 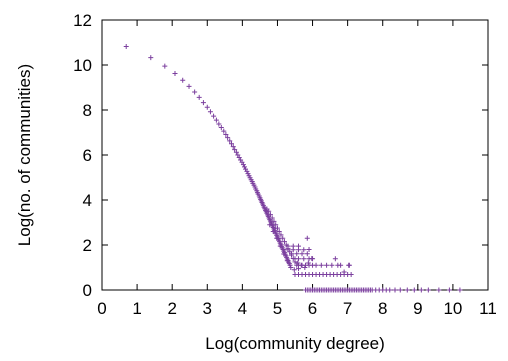 I want to click on y-tick-label: 6, so click(x=87, y=155).